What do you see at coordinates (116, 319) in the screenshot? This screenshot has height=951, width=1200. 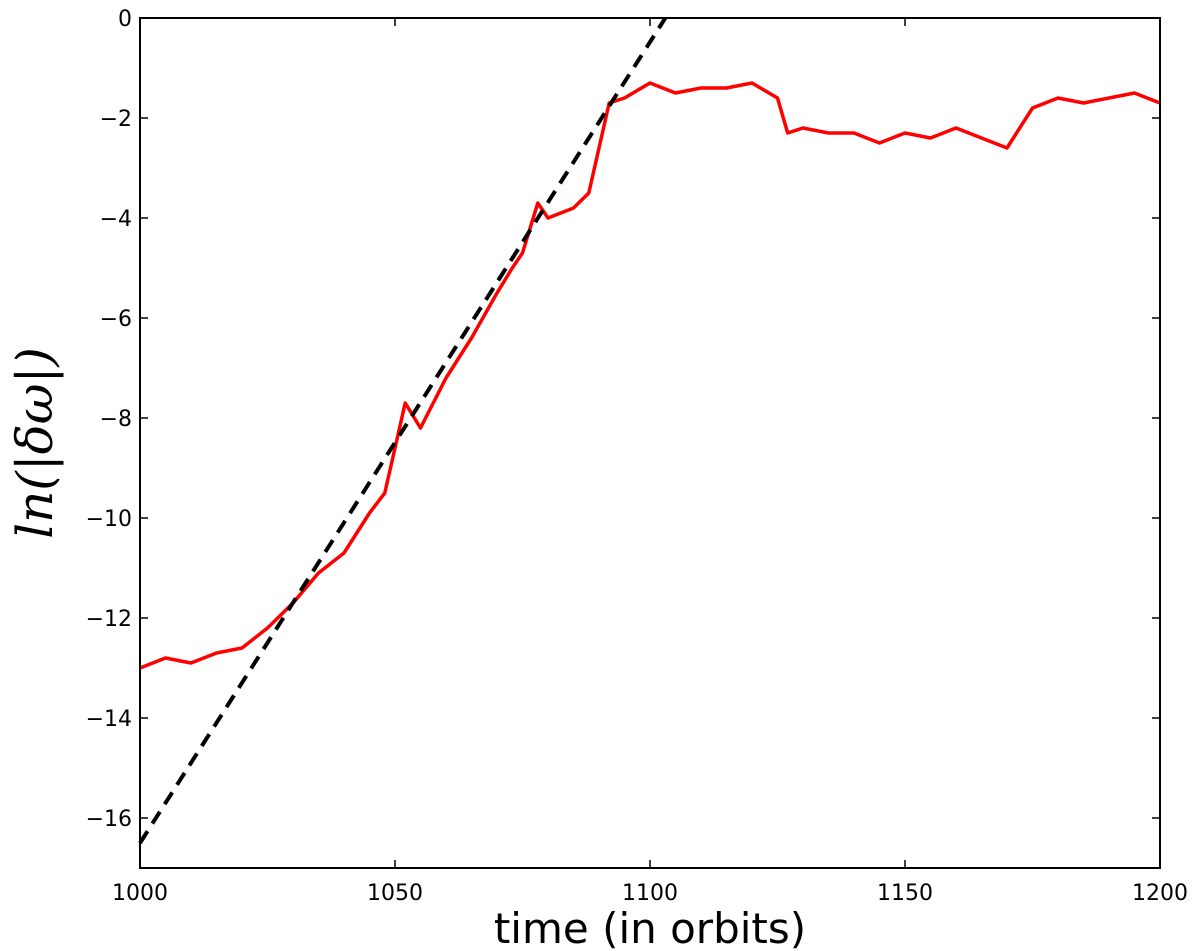 I see `y-tick-label: −6` at bounding box center [116, 319].